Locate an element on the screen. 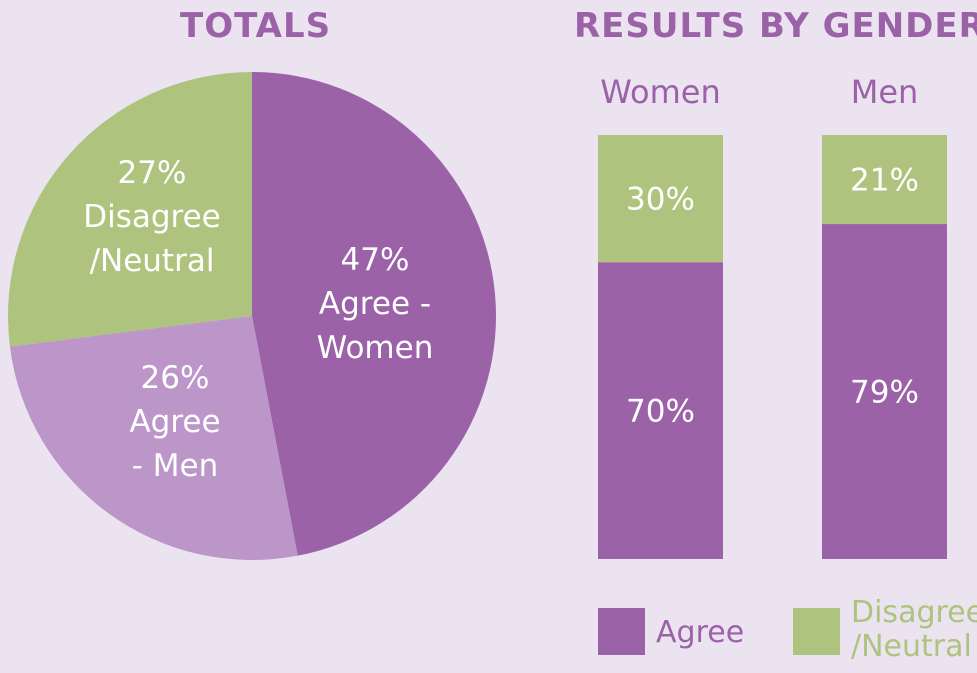  bar-segment-label: 30% is located at coordinates (660, 200).